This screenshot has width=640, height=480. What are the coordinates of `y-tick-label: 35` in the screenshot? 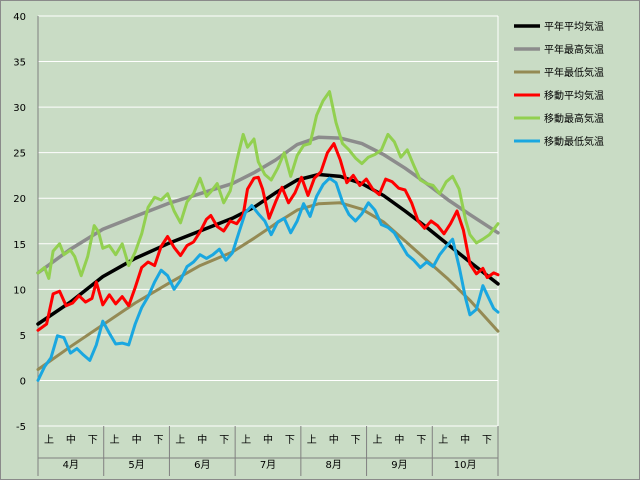 It's located at (19, 63).